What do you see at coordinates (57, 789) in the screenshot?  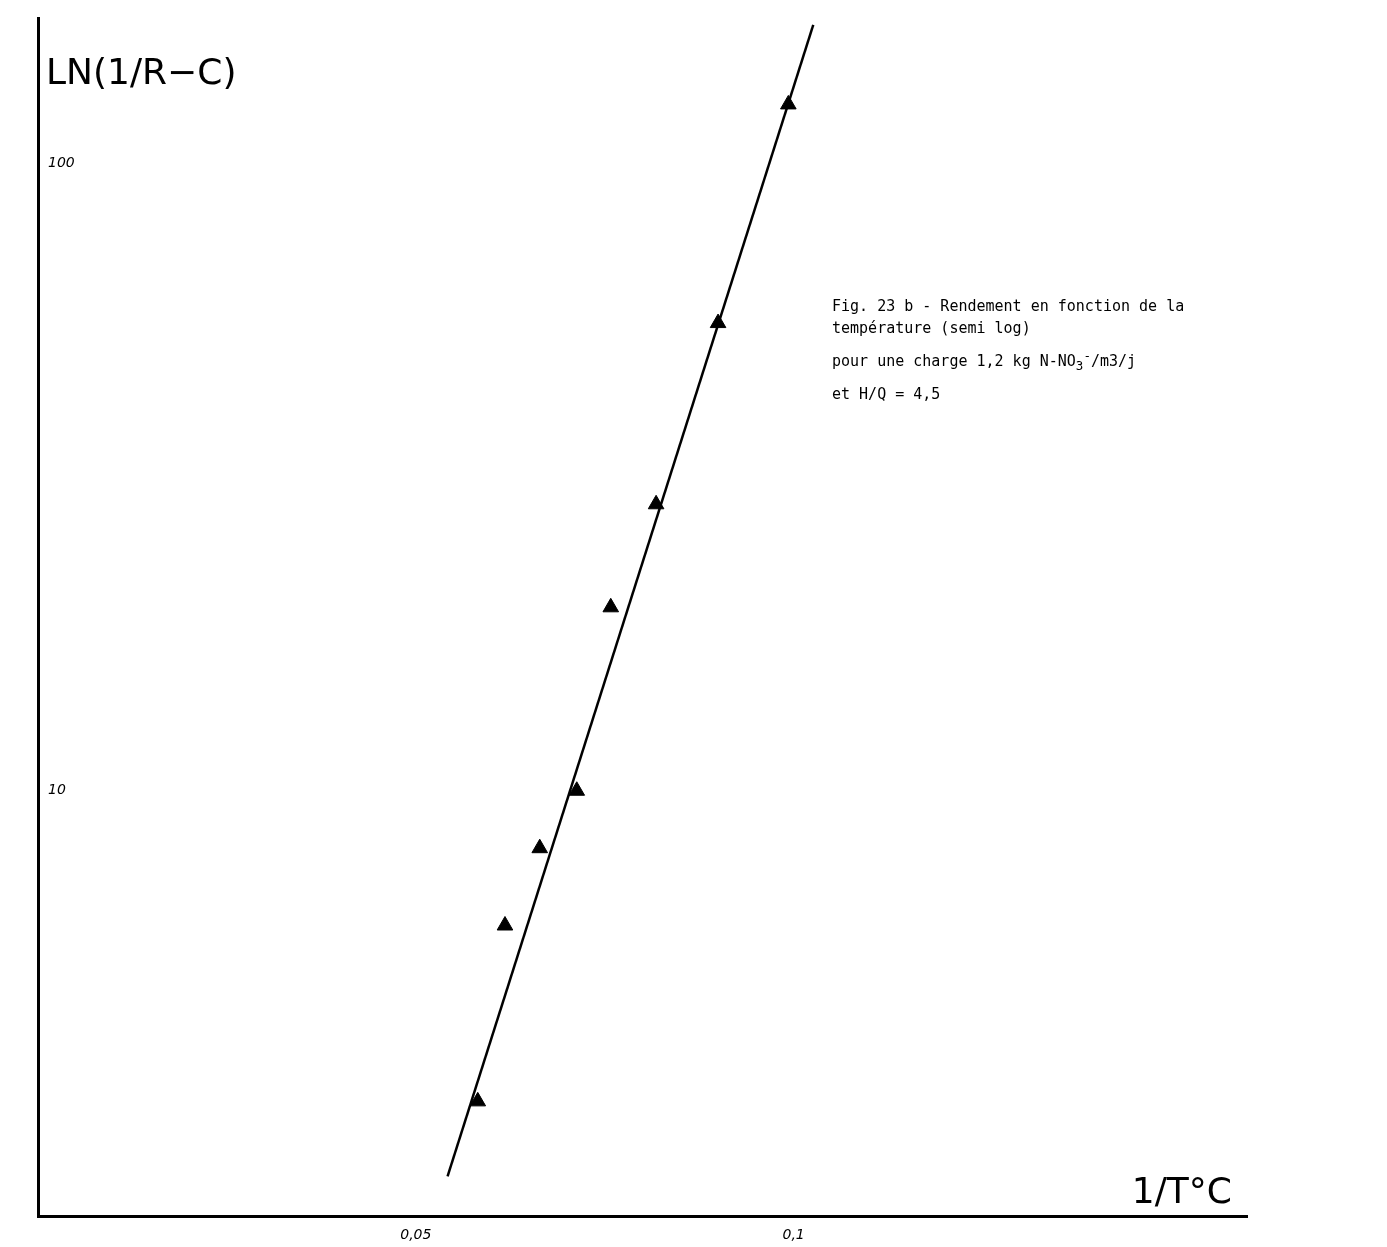 I see `y-tick-label: 10` at bounding box center [57, 789].